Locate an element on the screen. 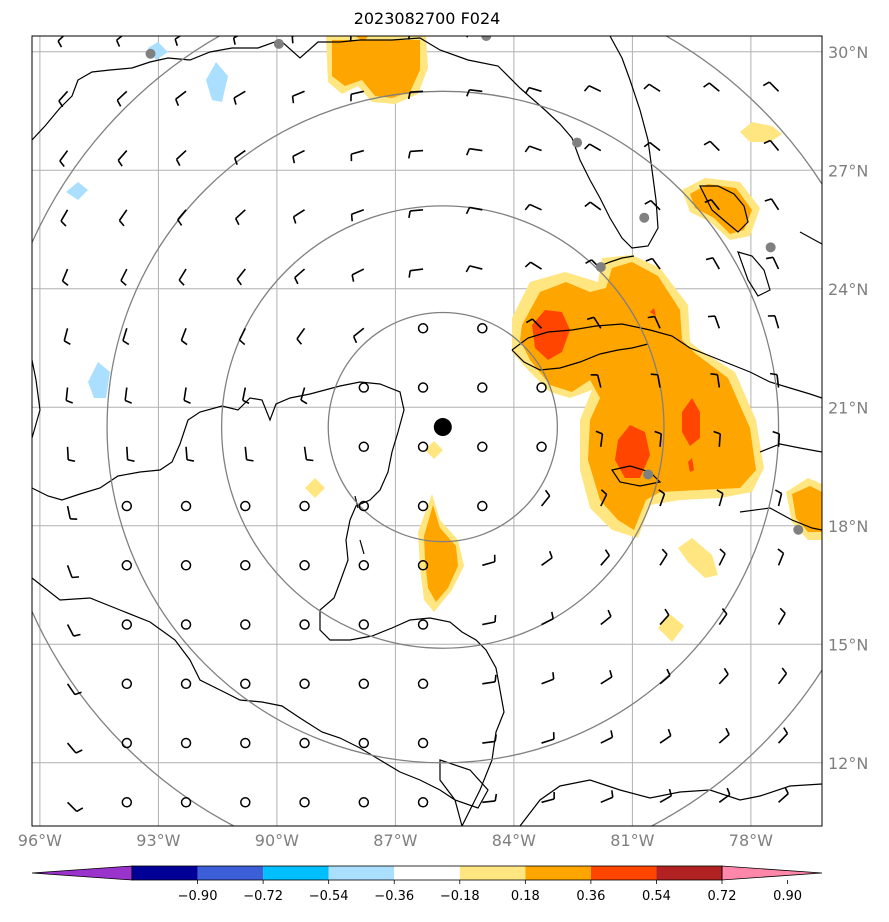  latitude-label: 27°N is located at coordinates (848, 170).